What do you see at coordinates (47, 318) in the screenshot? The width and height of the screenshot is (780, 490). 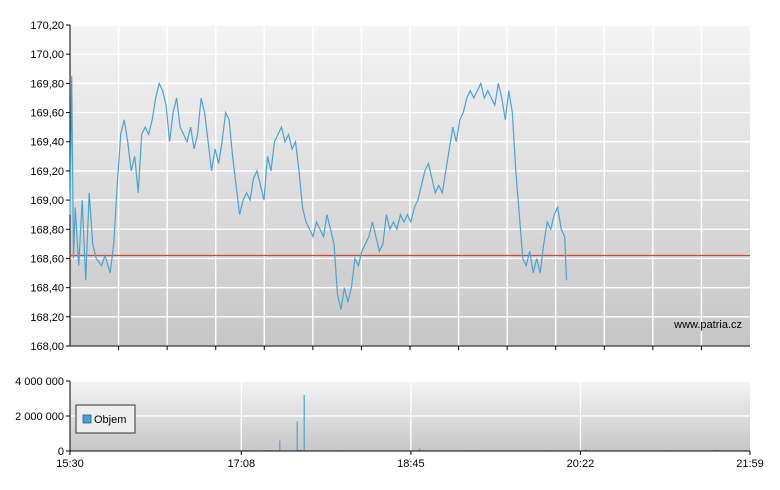 I see `price-y-tick-label: 168,20` at bounding box center [47, 318].